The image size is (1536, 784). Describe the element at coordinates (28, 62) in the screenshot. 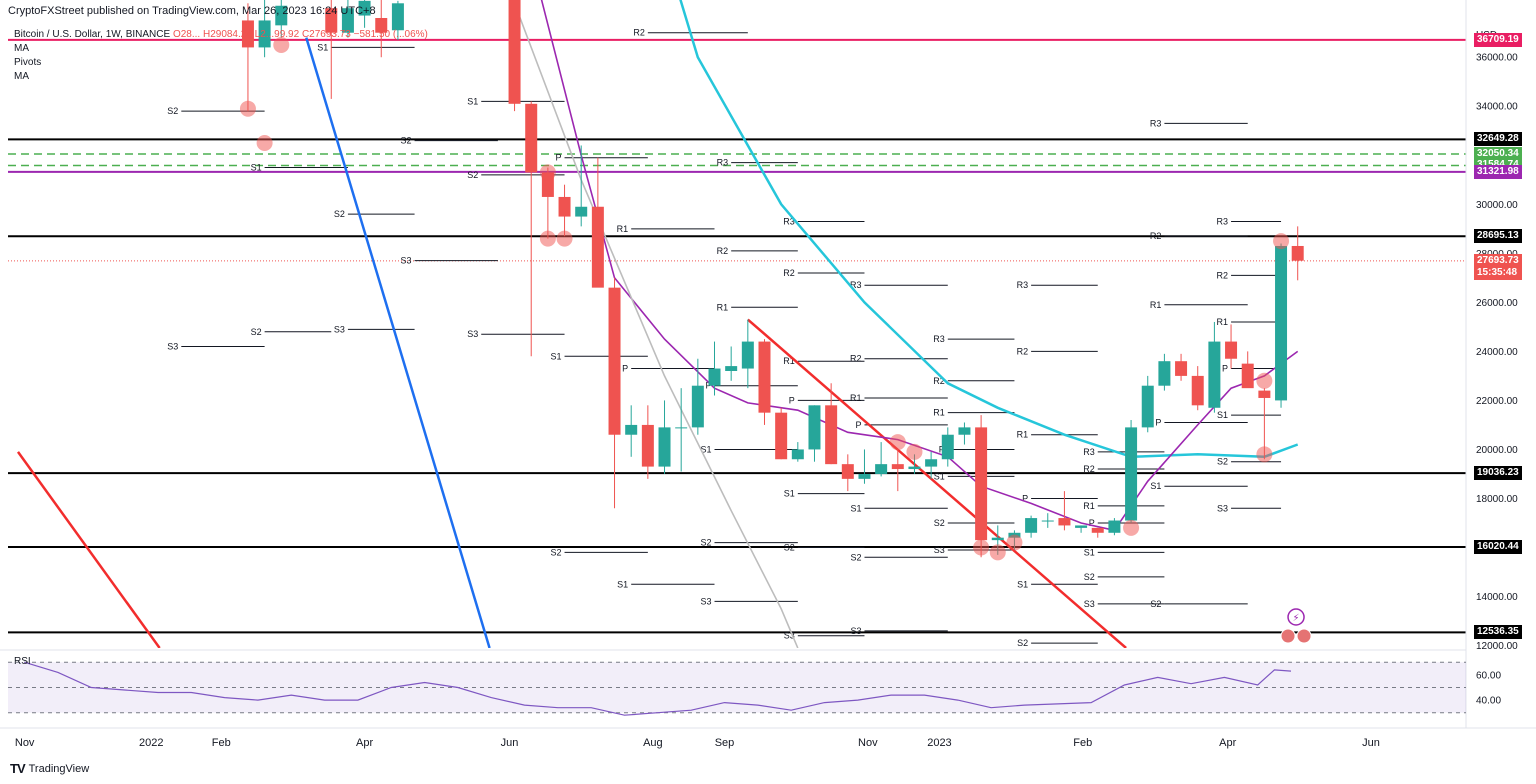

I see `indicator-pivots: Pivots` at that location.